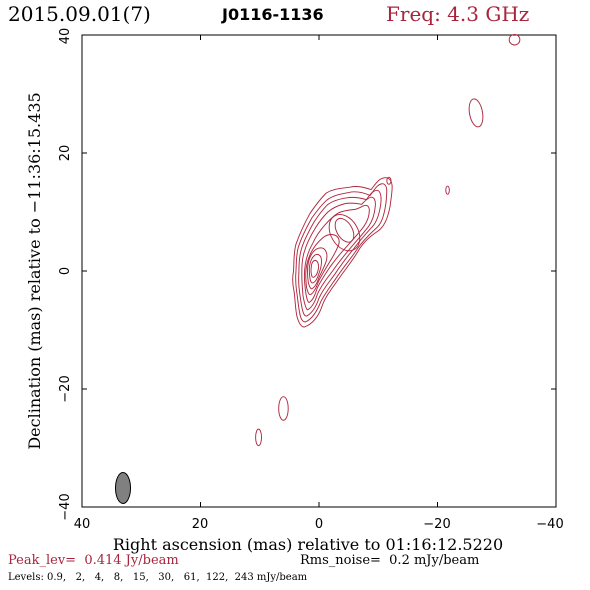 This screenshot has width=590, height=590. I want to click on x-tick-label: 40, so click(82, 524).